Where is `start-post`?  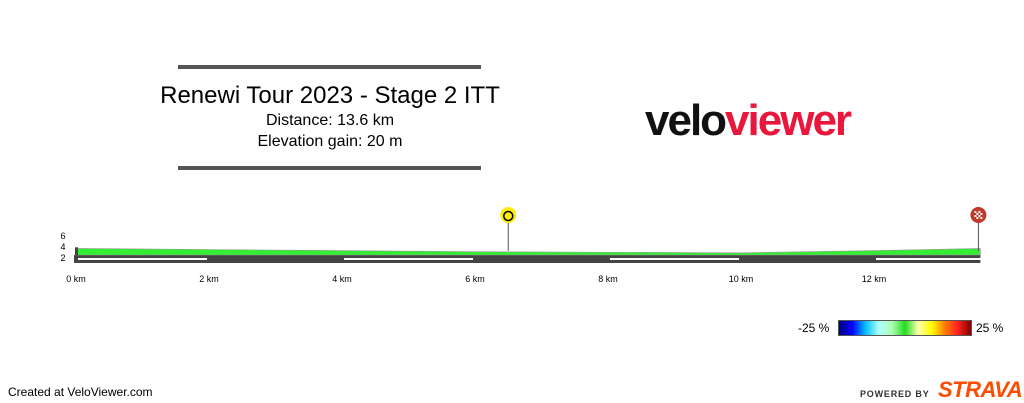 start-post is located at coordinates (76, 251).